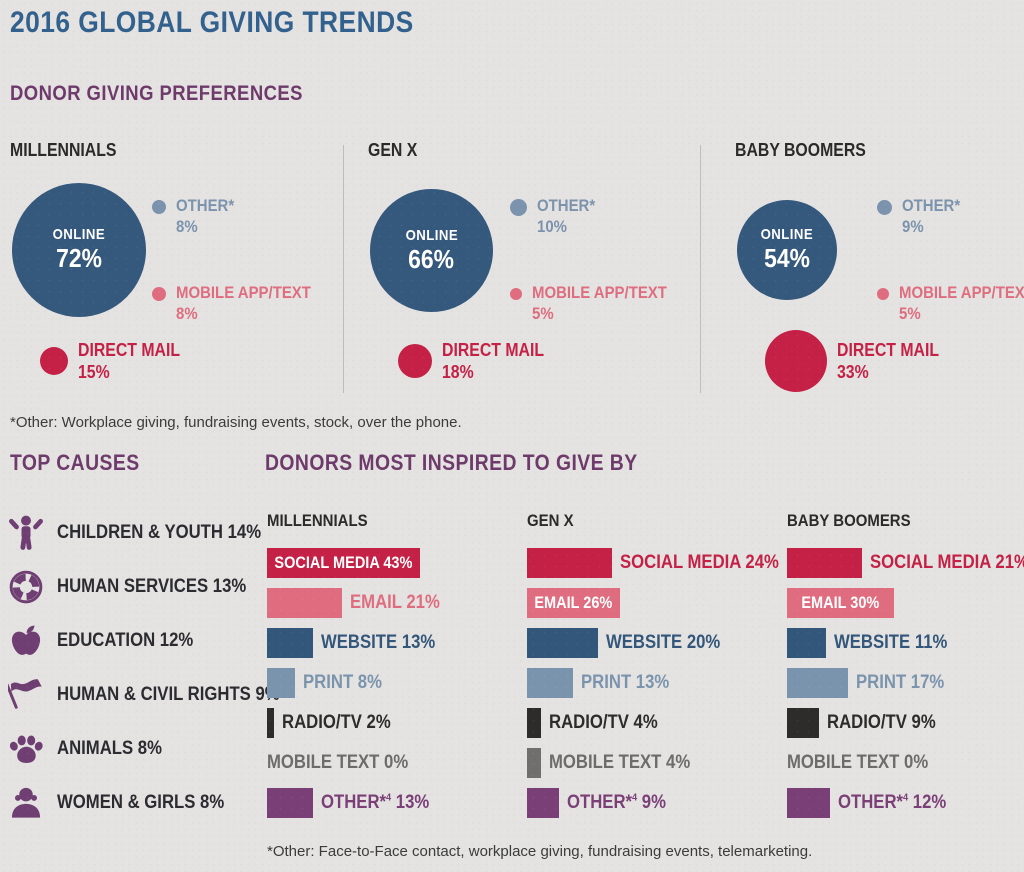 The width and height of the screenshot is (1024, 872). Describe the element at coordinates (394, 723) in the screenshot. I see `bar-row: RADIO/TV 2%` at that location.